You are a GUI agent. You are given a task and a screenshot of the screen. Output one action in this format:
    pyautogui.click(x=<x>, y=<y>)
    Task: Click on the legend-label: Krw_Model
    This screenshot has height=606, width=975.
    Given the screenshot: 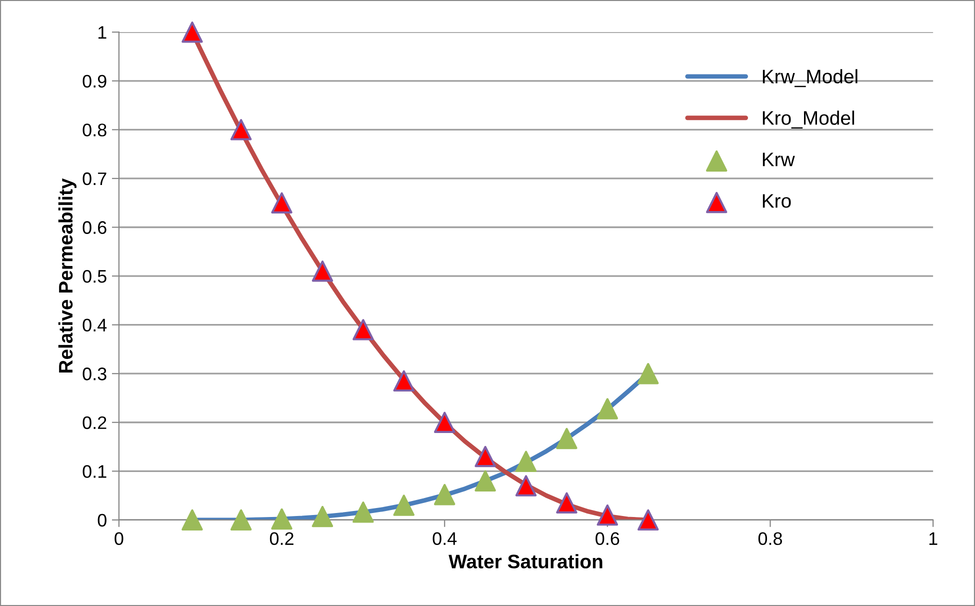 What is the action you would take?
    pyautogui.click(x=810, y=78)
    